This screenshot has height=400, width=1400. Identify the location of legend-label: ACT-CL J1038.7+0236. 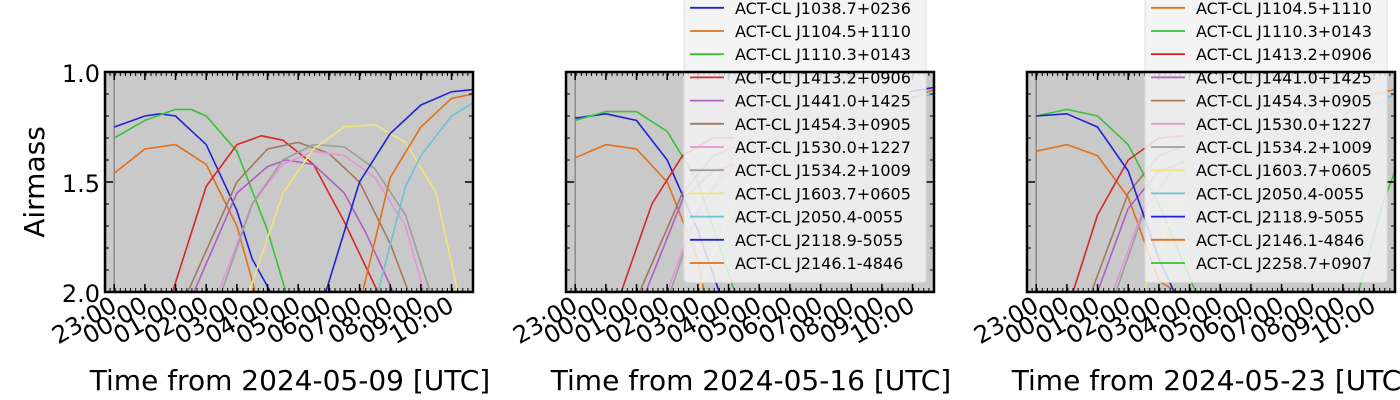
(823, 9).